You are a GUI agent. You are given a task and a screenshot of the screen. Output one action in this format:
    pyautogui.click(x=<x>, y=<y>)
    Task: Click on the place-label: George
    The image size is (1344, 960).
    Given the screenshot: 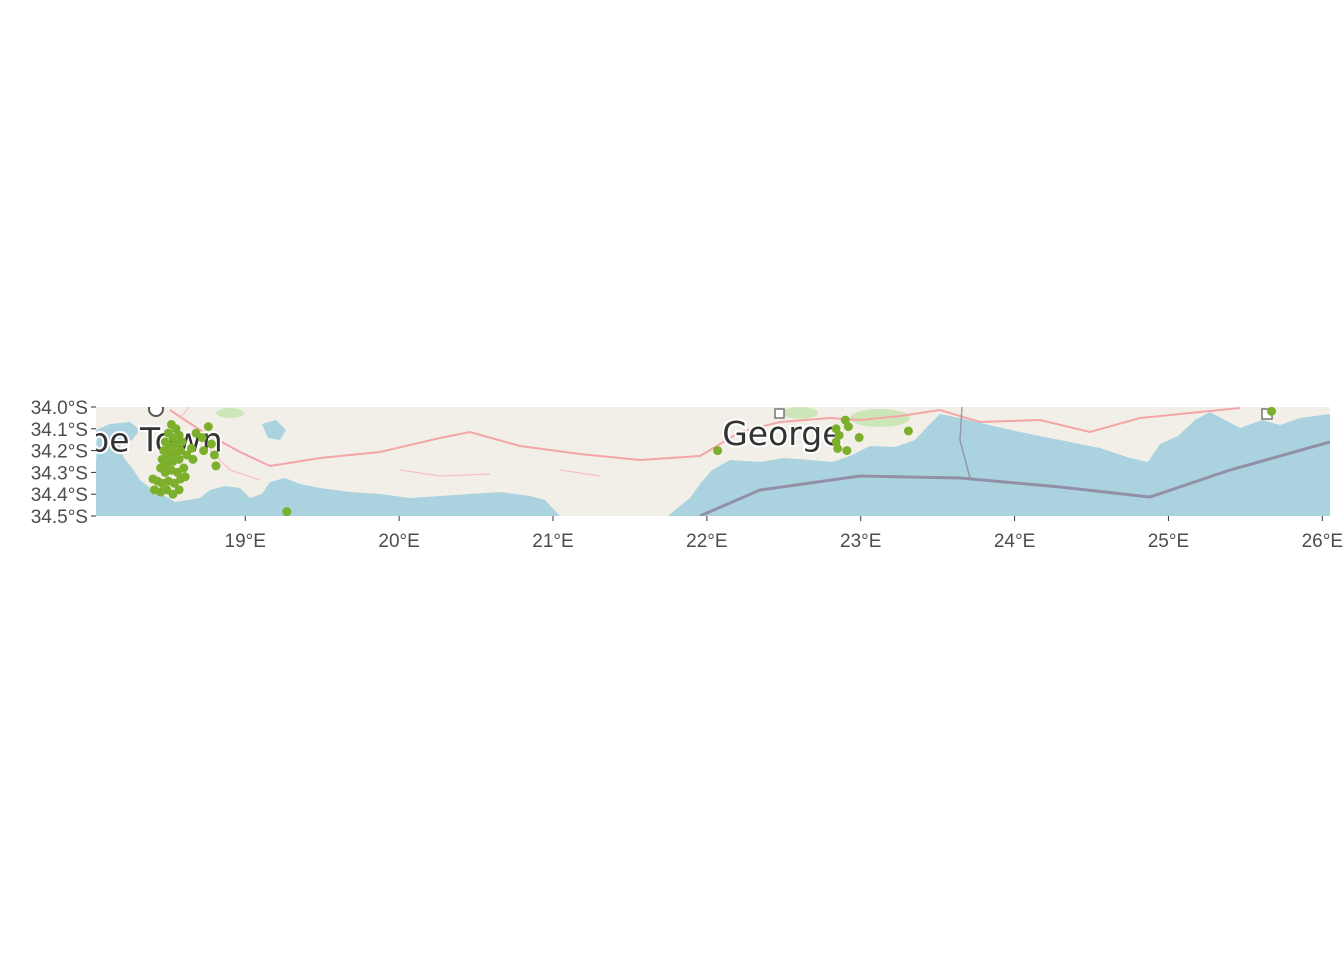 What is the action you would take?
    pyautogui.click(x=782, y=433)
    